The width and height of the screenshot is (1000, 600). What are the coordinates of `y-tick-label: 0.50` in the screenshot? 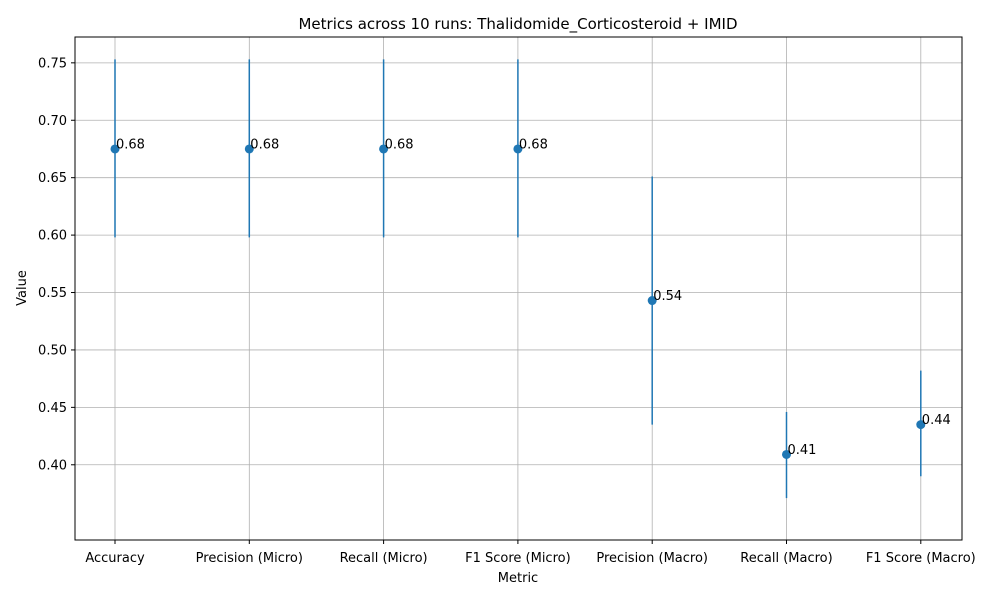 It's located at (52, 350).